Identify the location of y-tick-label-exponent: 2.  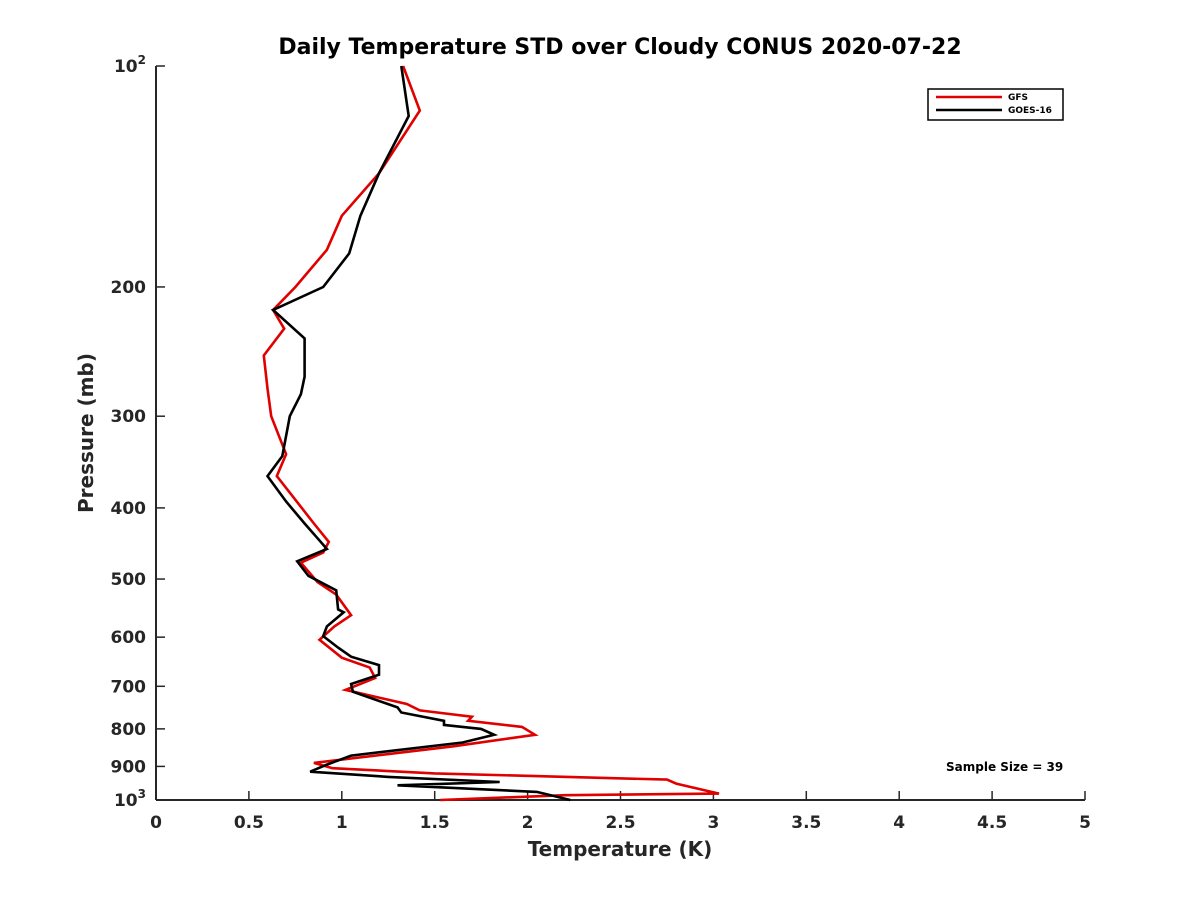
(142, 60).